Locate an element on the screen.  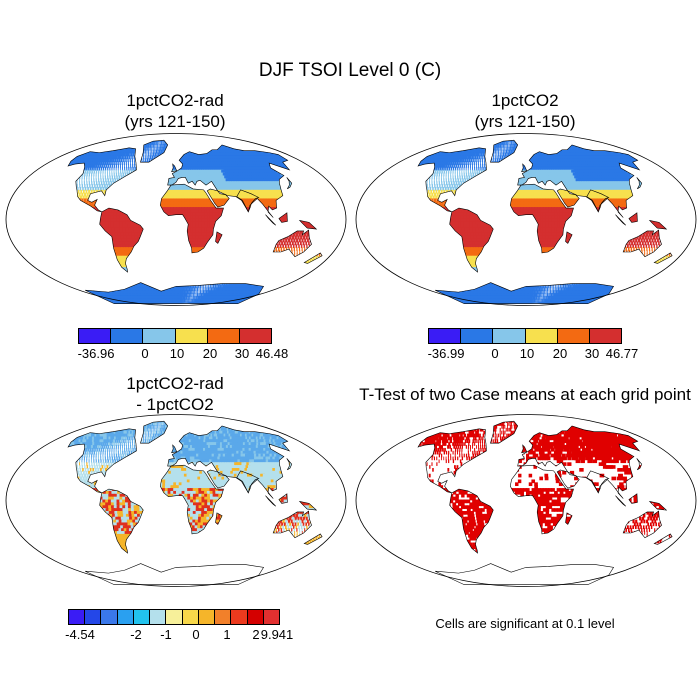
map-1pctco2-rad is located at coordinates (176, 219).